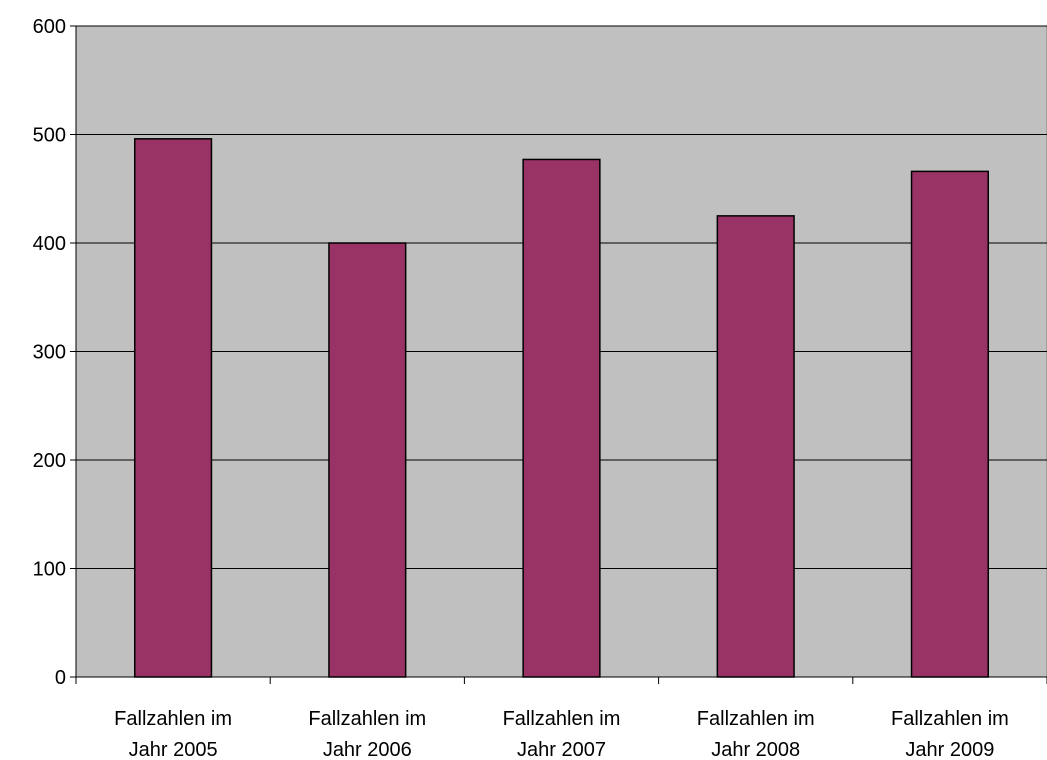  What do you see at coordinates (60, 678) in the screenshot?
I see `y-axis-tick-label: 0` at bounding box center [60, 678].